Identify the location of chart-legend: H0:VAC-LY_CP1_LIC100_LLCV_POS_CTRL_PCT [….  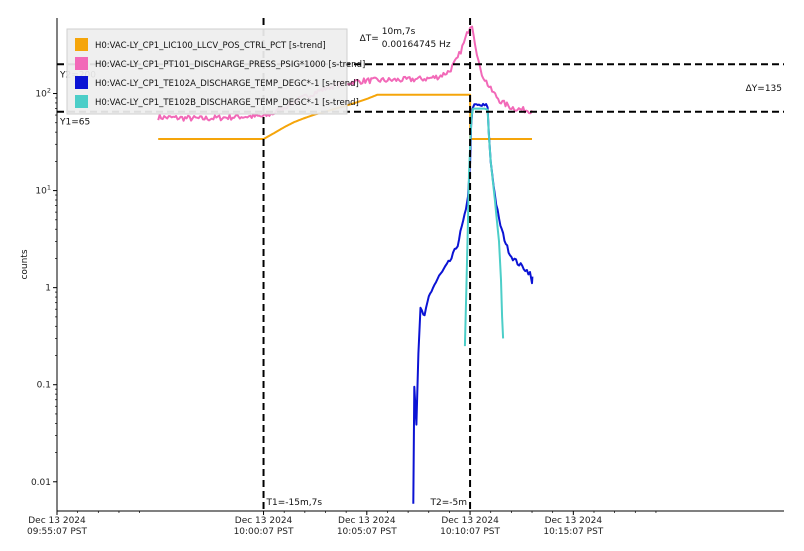
(215, 71).